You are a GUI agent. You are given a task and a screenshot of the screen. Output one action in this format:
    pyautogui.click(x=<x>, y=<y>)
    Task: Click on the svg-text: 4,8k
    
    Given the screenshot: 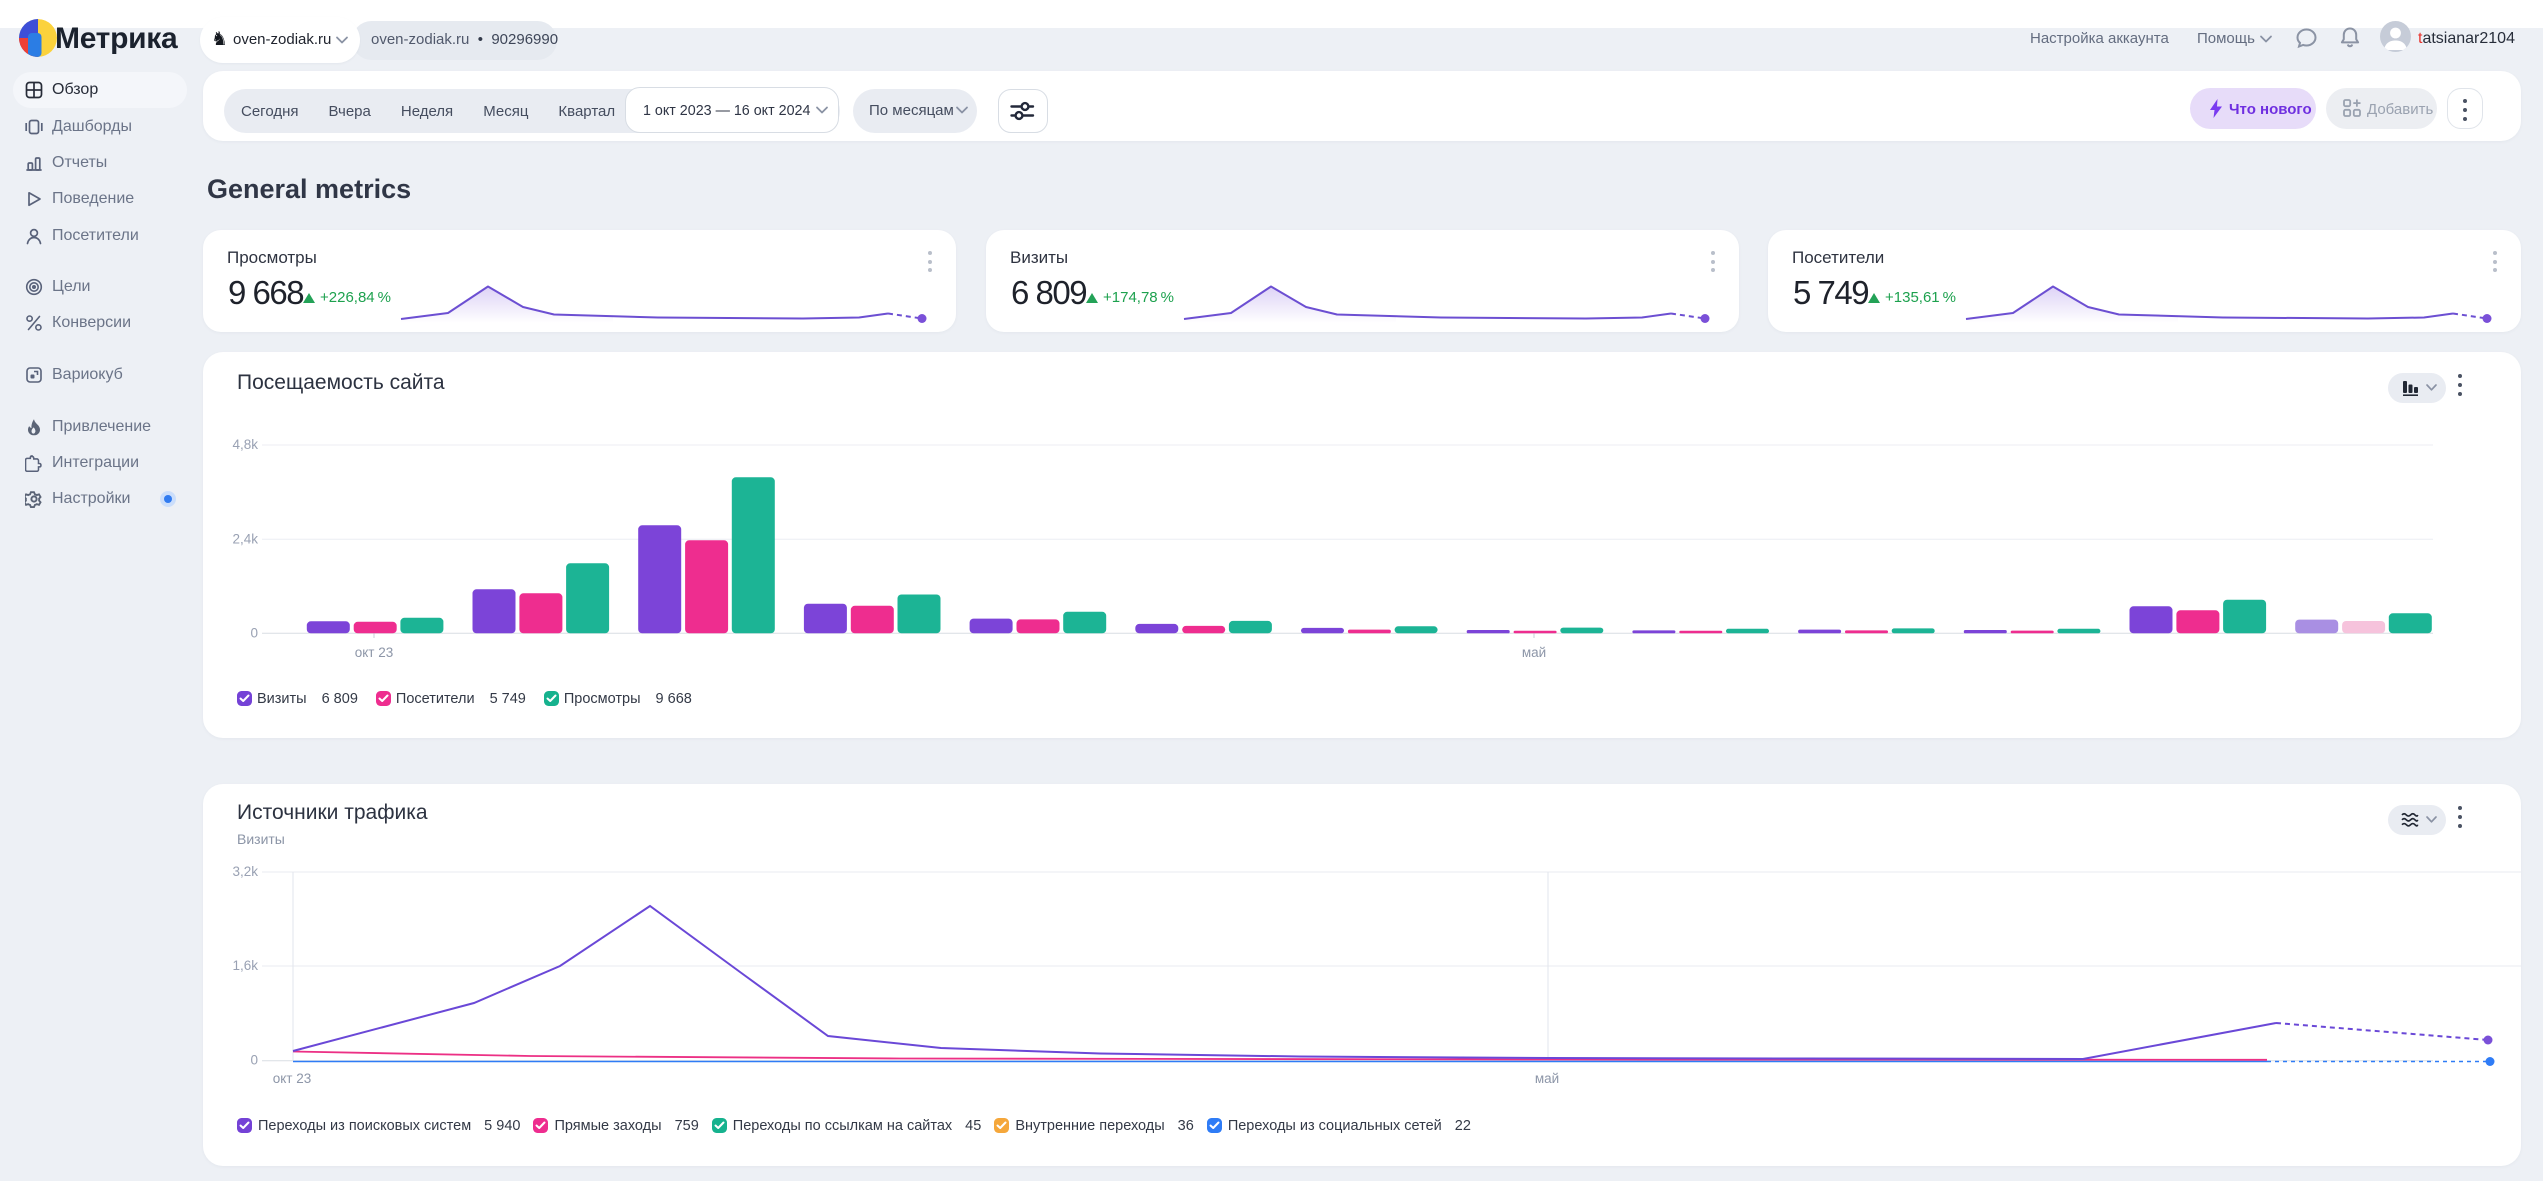 What is the action you would take?
    pyautogui.click(x=245, y=444)
    